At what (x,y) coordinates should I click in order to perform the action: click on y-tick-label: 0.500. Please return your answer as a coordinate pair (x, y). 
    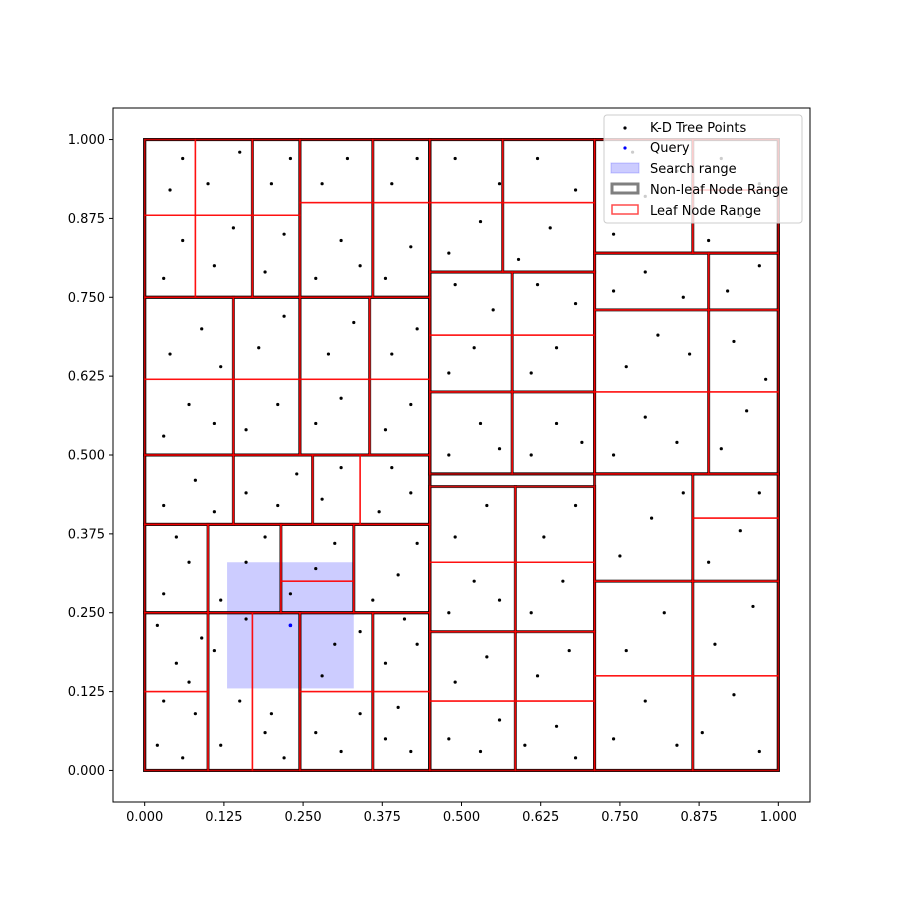
    Looking at the image, I should click on (86, 456).